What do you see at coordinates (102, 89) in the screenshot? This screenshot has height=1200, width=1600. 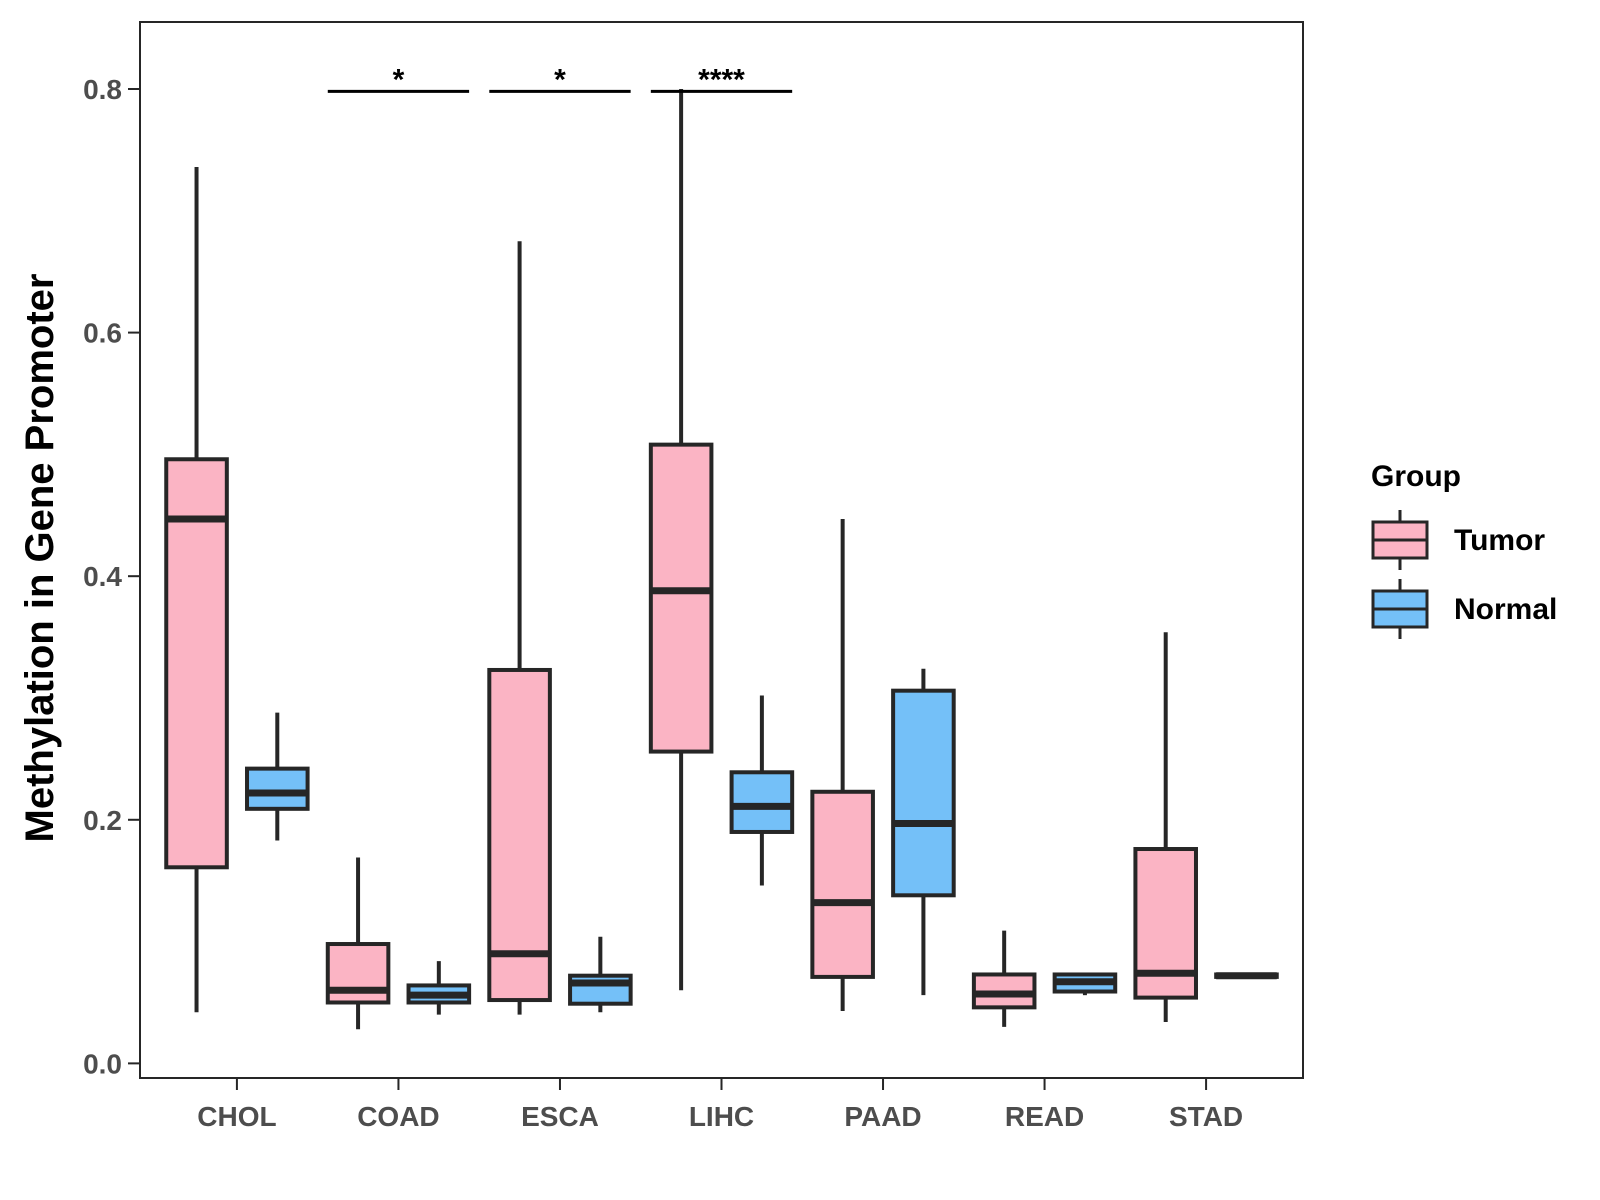 I see `y-tick-label: 0.8` at bounding box center [102, 89].